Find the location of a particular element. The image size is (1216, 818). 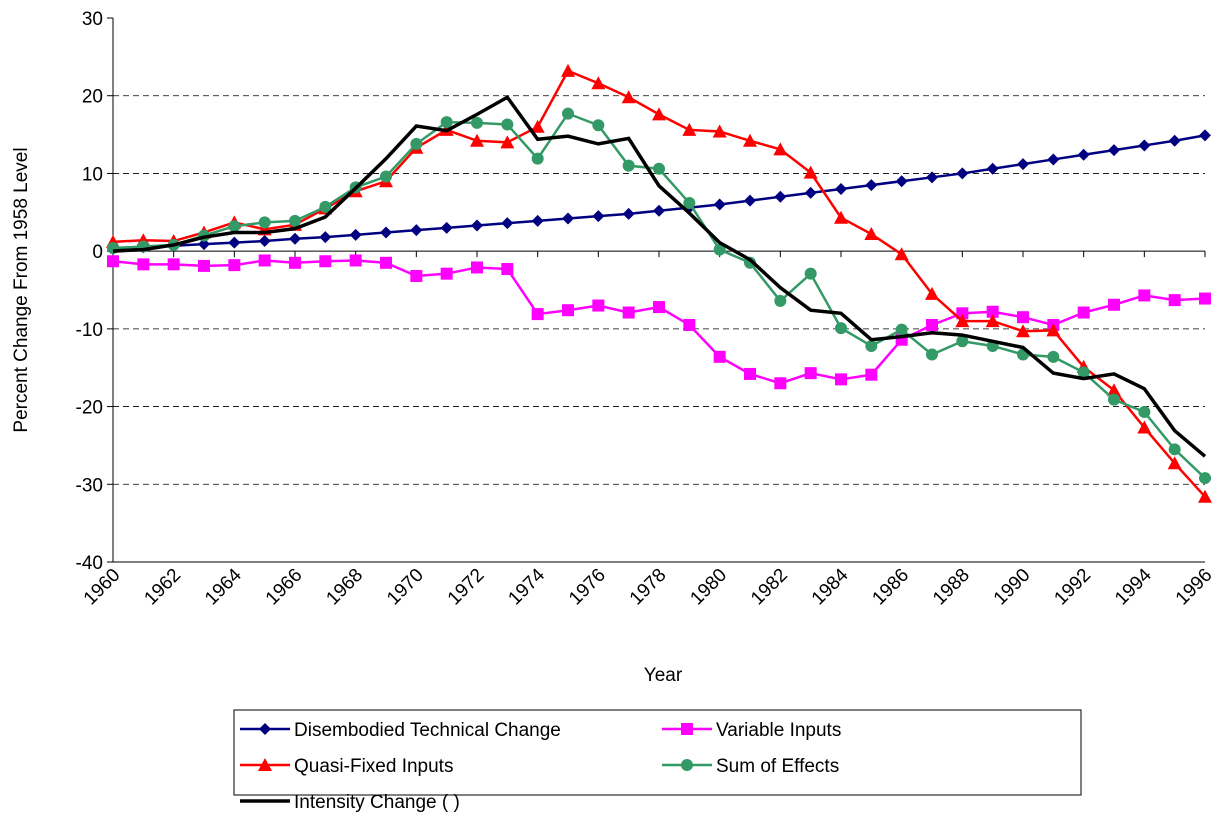

y-tick-label: 0 is located at coordinates (97, 252).